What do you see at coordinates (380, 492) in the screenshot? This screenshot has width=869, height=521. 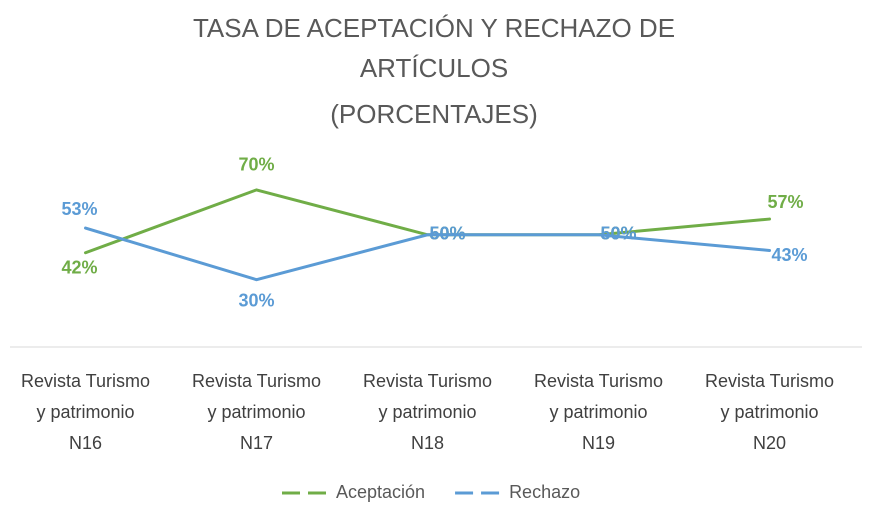 I see `legend-label: Aceptación` at bounding box center [380, 492].